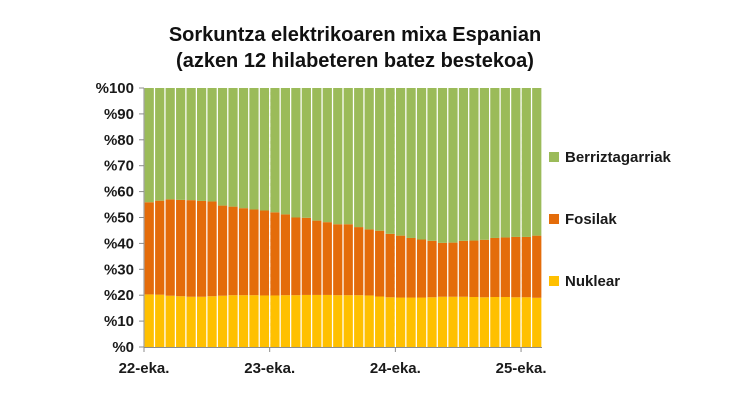  What do you see at coordinates (123, 347) in the screenshot?
I see `y-tick-label-0: %0` at bounding box center [123, 347].